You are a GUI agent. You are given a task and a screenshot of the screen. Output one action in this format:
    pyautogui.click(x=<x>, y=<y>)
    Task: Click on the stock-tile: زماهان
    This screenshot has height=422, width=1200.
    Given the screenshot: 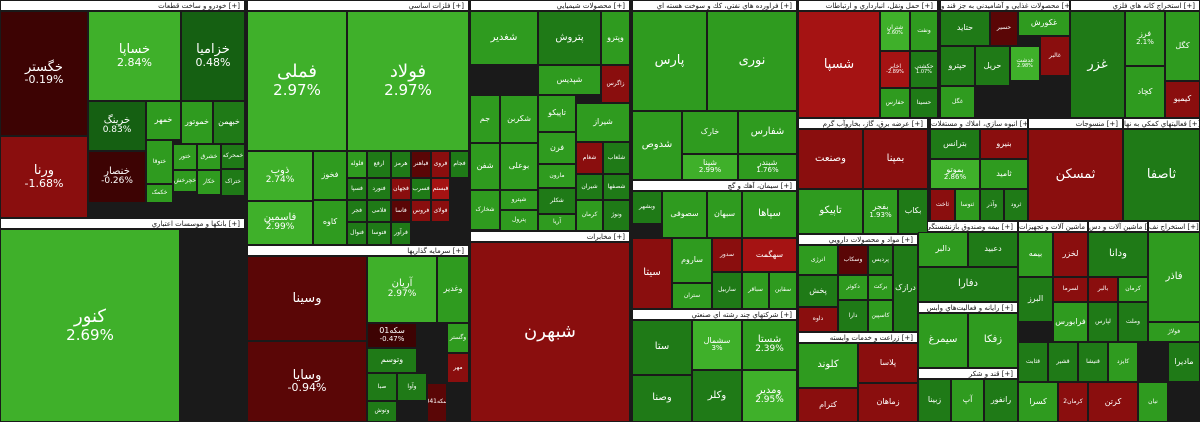 What is the action you would take?
    pyautogui.click(x=888, y=402)
    